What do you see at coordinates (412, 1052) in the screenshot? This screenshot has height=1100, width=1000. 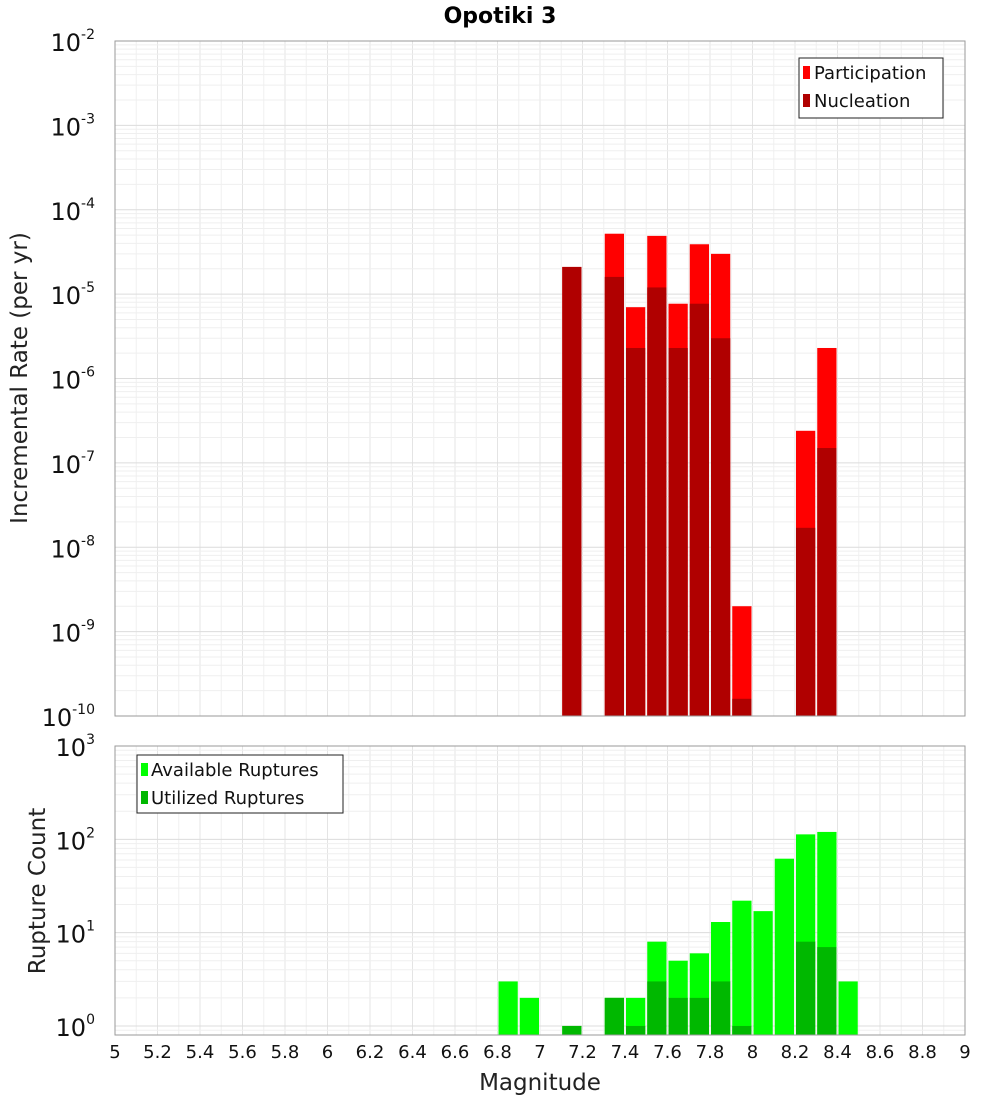 I see `x-tick-label: 6.4` at bounding box center [412, 1052].